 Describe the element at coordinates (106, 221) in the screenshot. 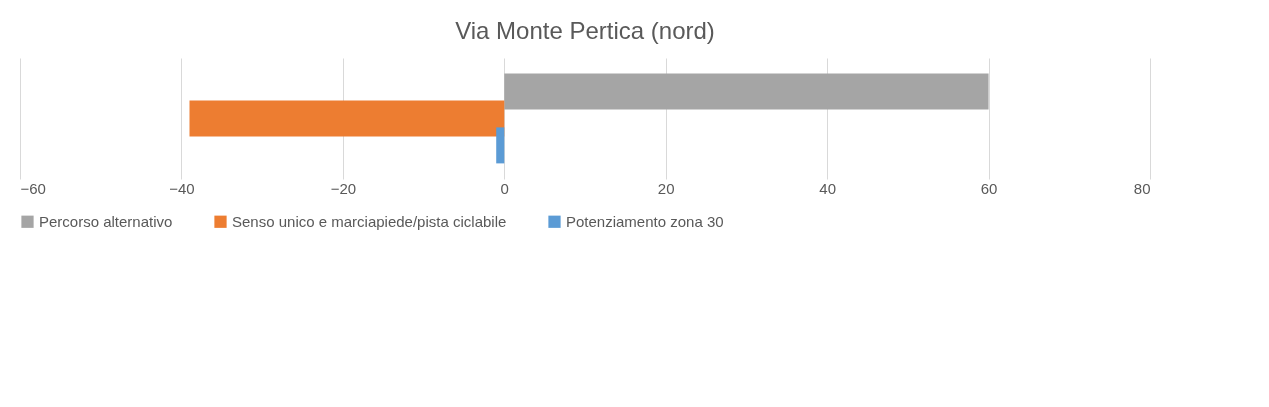

I see `legend-label: Percorso alternativo` at that location.